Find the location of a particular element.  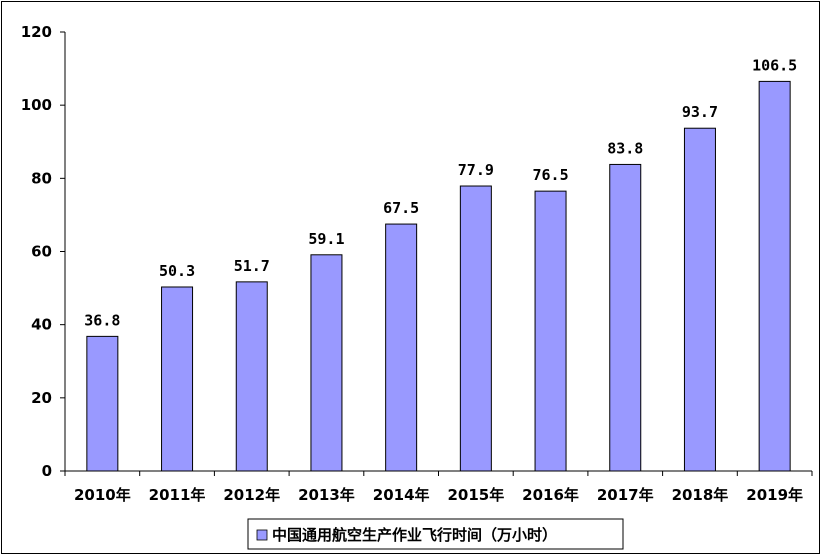

y-tick-label: 60 is located at coordinates (41, 252).